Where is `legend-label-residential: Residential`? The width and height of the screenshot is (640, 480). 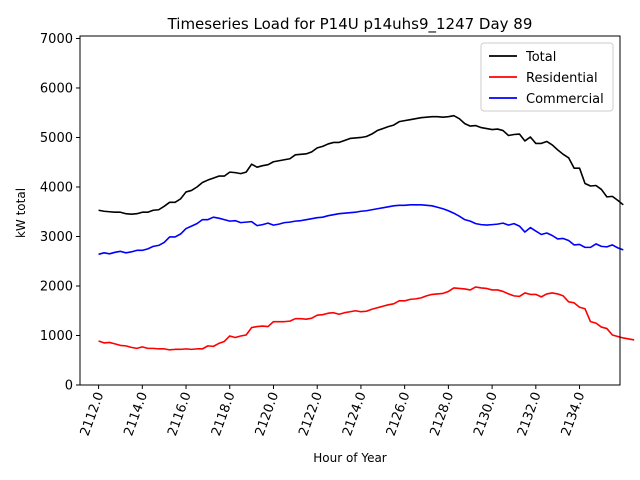
legend-label-residential: Residential is located at coordinates (562, 78).